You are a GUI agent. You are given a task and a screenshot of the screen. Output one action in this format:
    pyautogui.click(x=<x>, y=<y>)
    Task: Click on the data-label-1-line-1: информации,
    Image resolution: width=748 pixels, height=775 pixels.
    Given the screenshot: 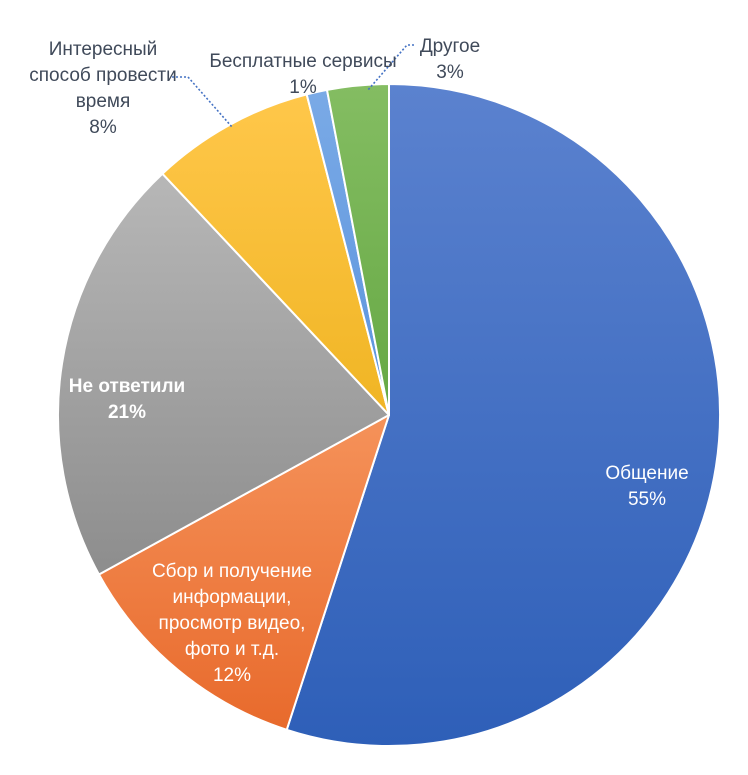 What is the action you would take?
    pyautogui.click(x=232, y=597)
    